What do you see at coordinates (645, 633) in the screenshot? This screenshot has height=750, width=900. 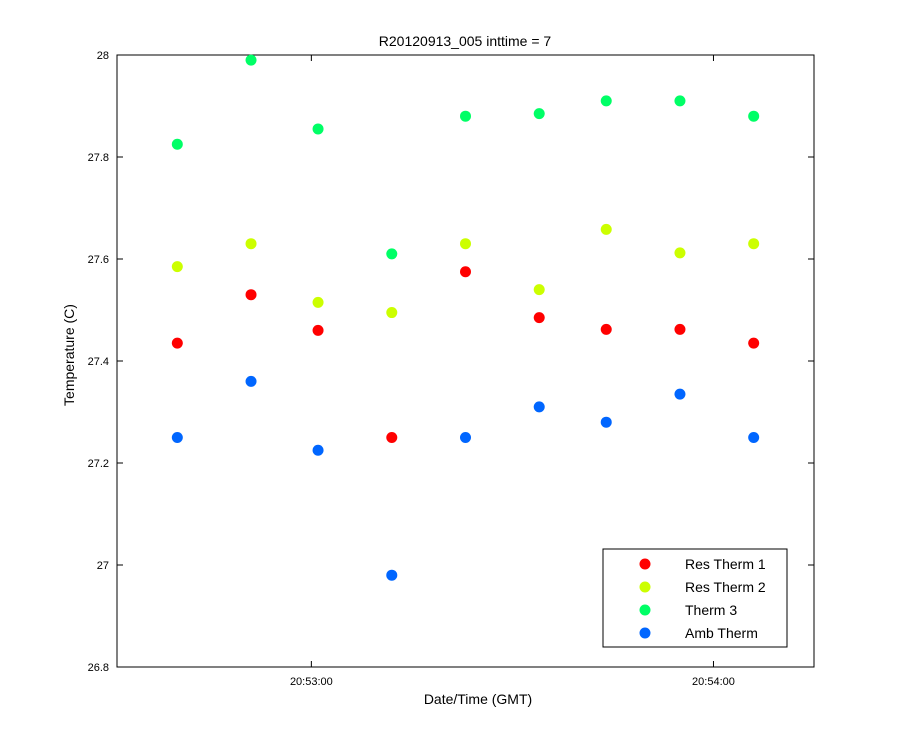 I see `legend-marker-amb-therm` at bounding box center [645, 633].